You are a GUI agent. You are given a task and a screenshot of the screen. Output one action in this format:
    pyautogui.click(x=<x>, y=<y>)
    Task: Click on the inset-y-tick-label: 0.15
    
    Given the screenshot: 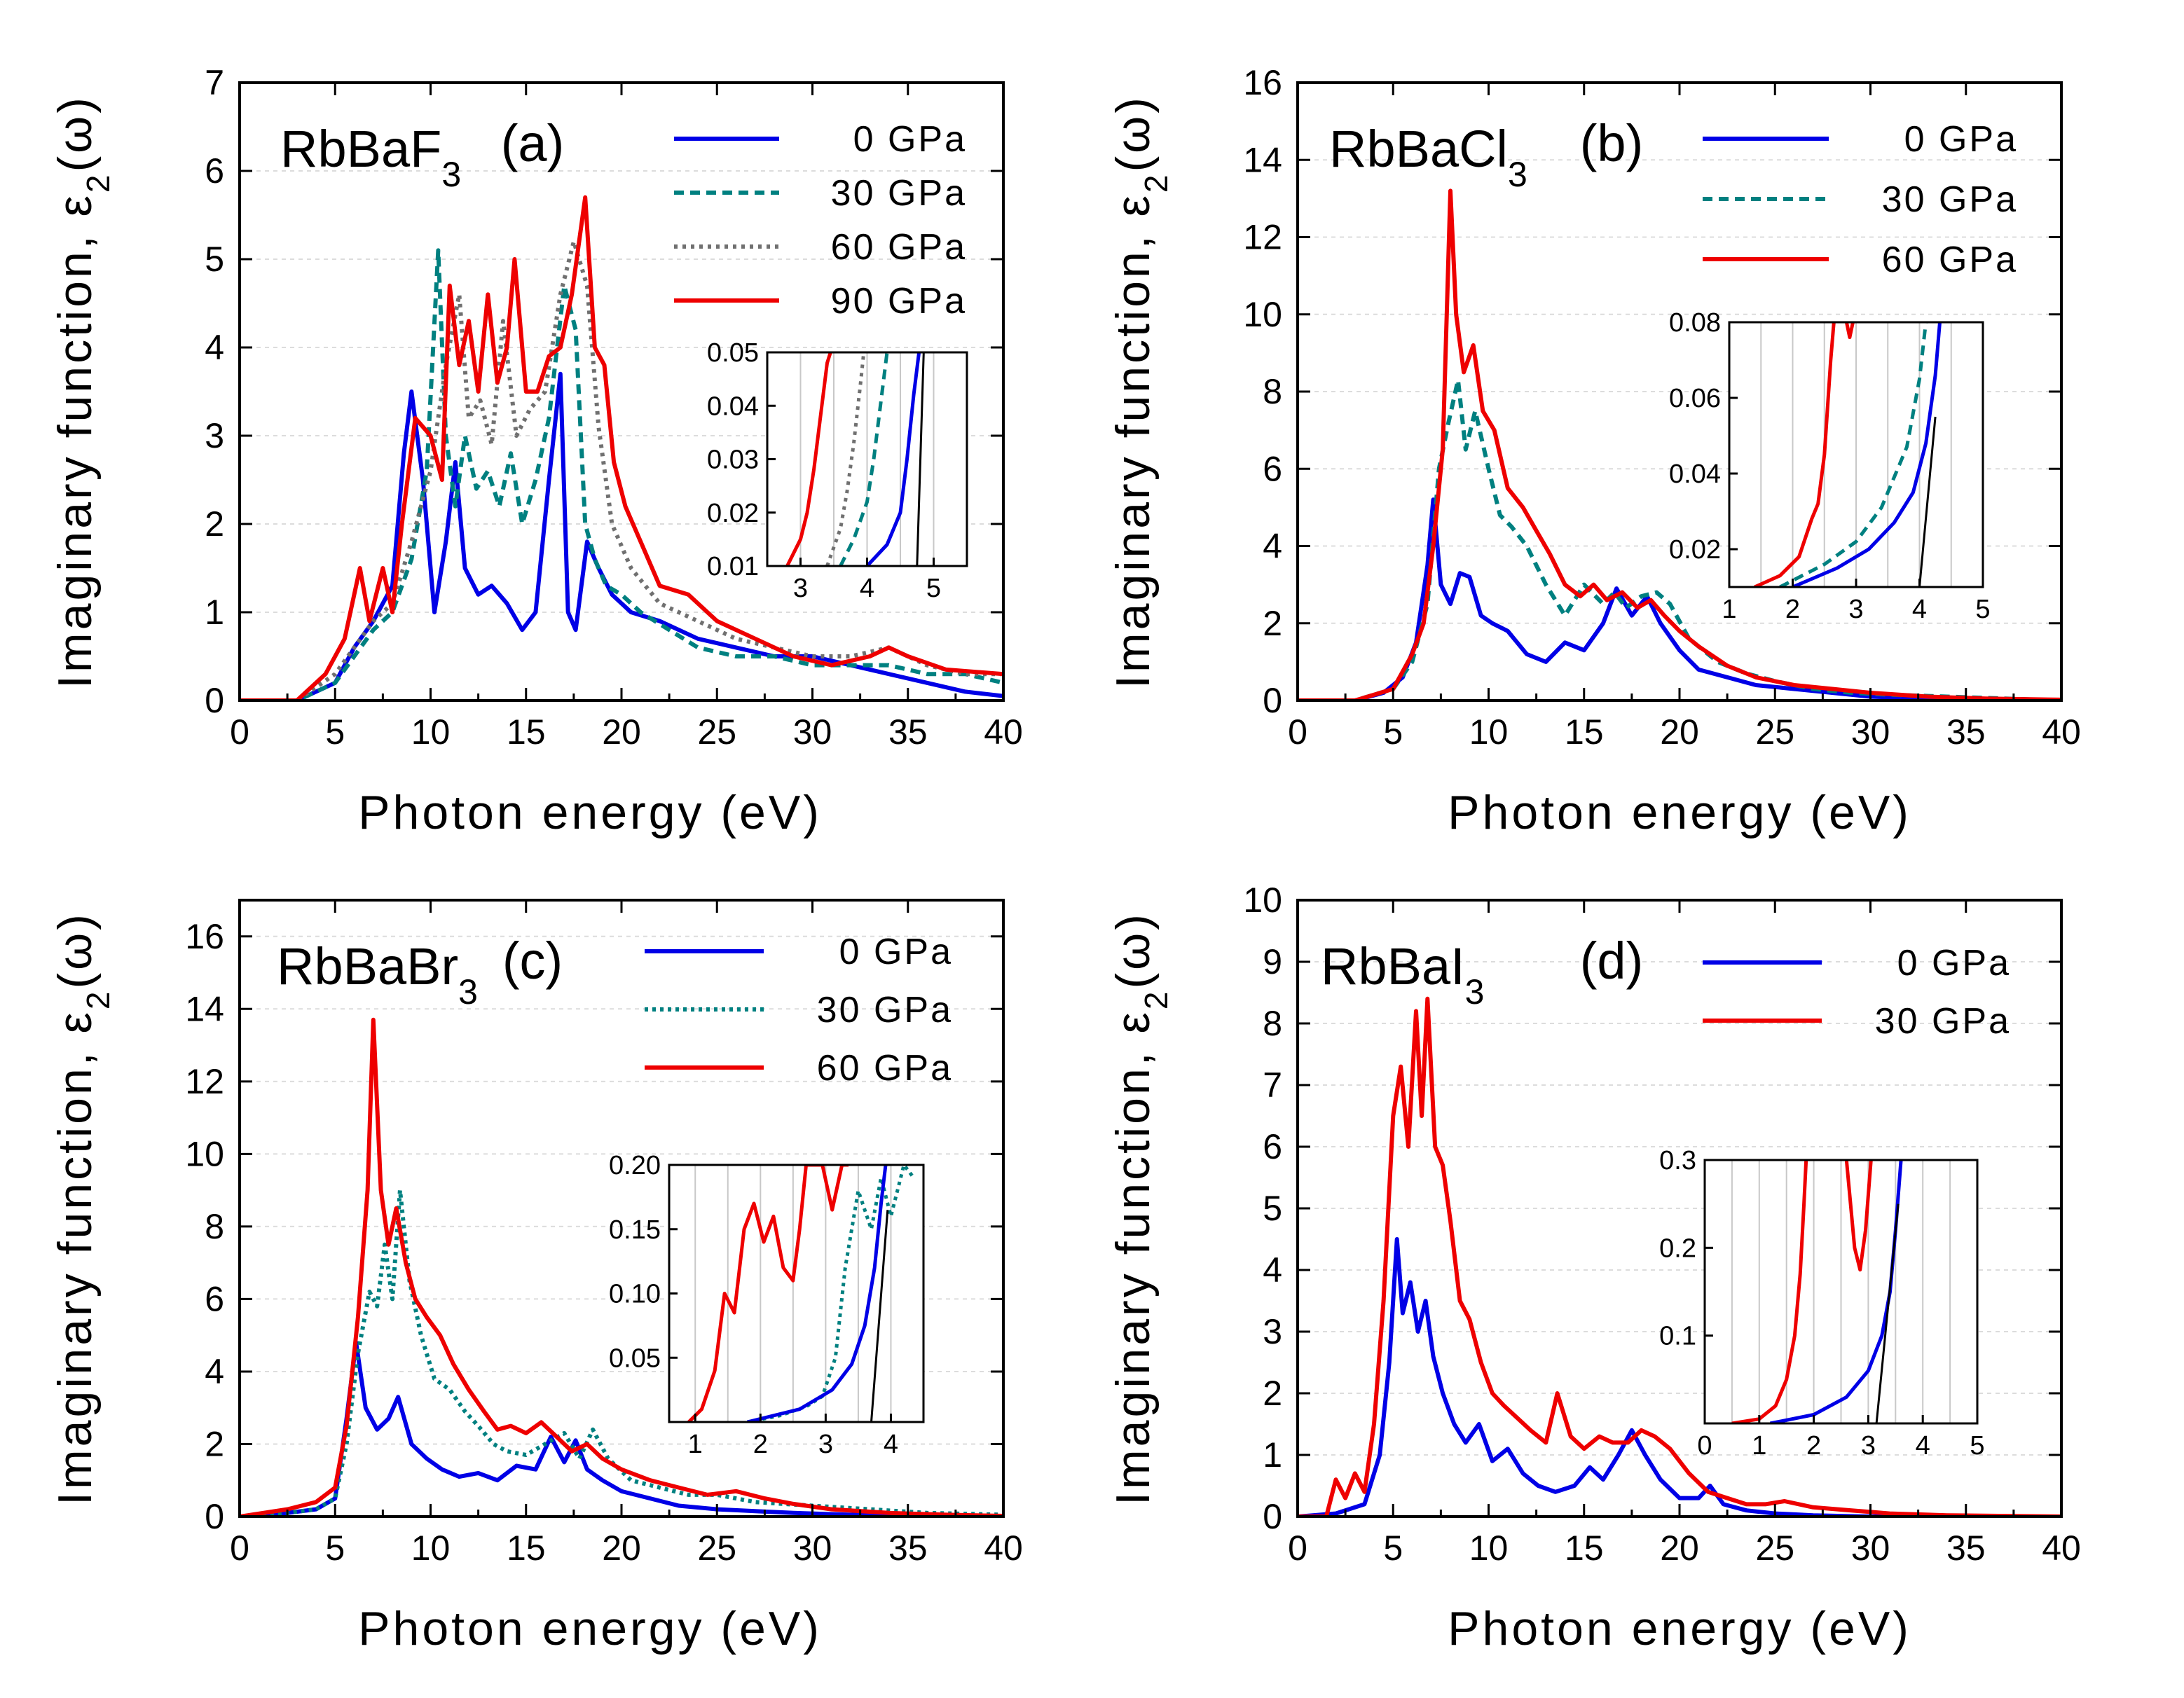 What is the action you would take?
    pyautogui.click(x=635, y=1230)
    